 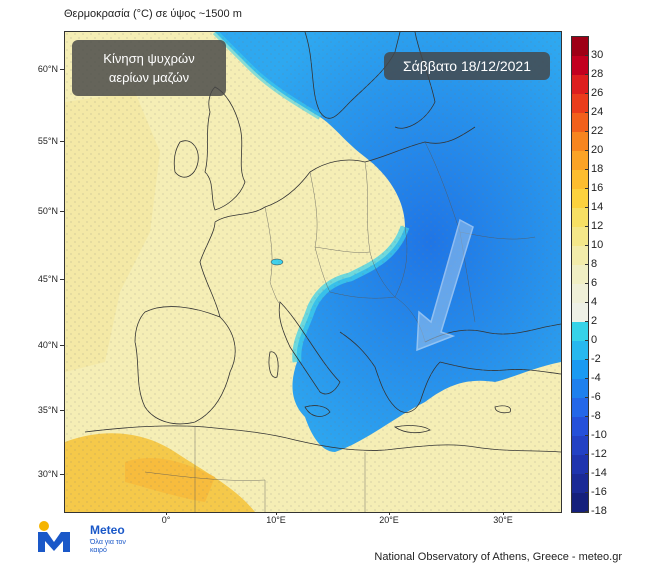 What do you see at coordinates (596, 378) in the screenshot?
I see `colorbar-label: -4` at bounding box center [596, 378].